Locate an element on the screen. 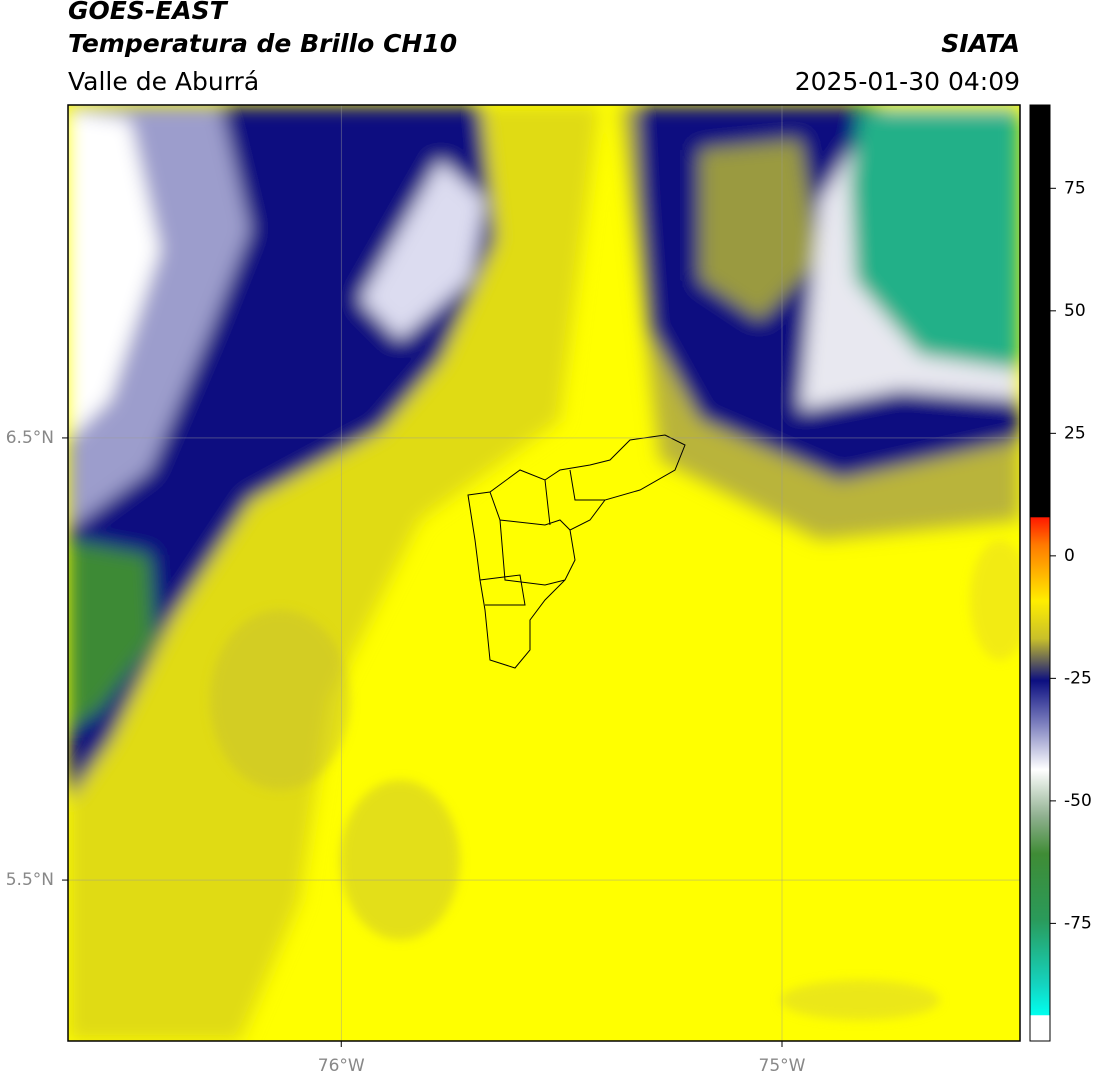  colorbar-tick-label: 0 is located at coordinates (1069, 556).